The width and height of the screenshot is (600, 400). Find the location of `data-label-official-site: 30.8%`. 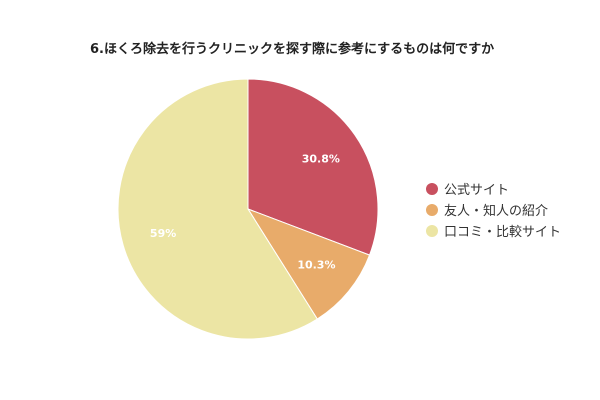

data-label-official-site: 30.8% is located at coordinates (321, 158).